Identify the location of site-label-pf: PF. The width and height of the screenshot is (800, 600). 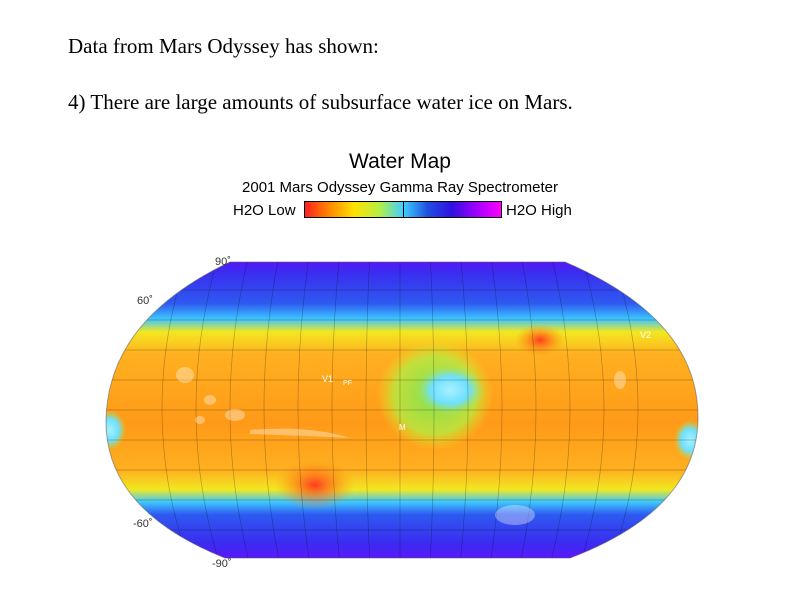
(347, 383).